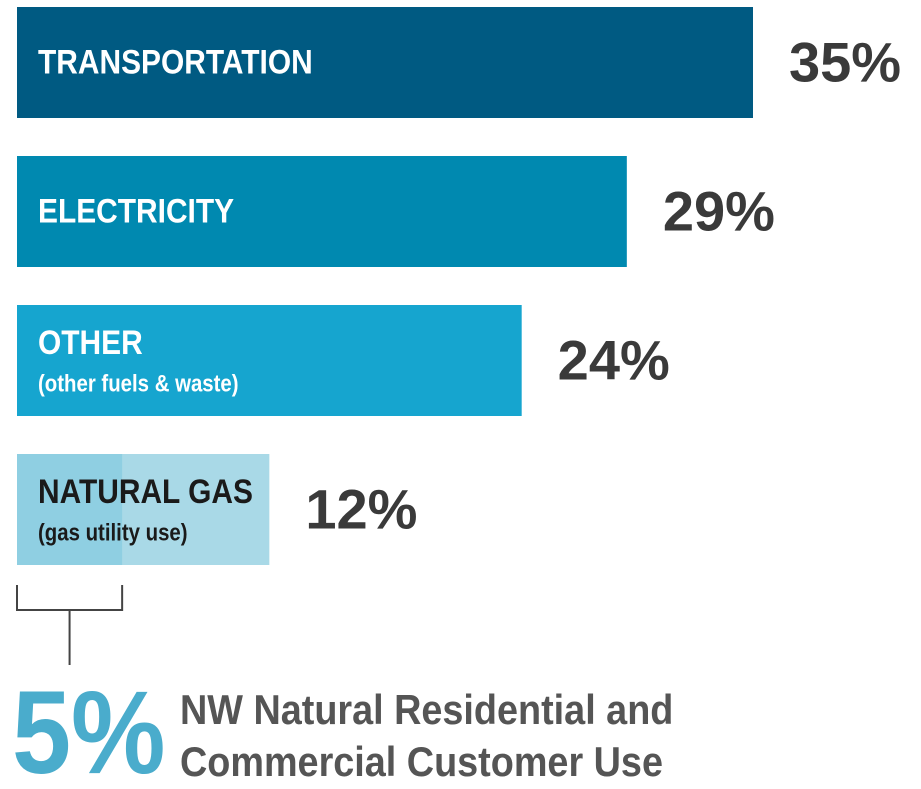  I want to click on category-label: TRANSPORTATION, so click(175, 62).